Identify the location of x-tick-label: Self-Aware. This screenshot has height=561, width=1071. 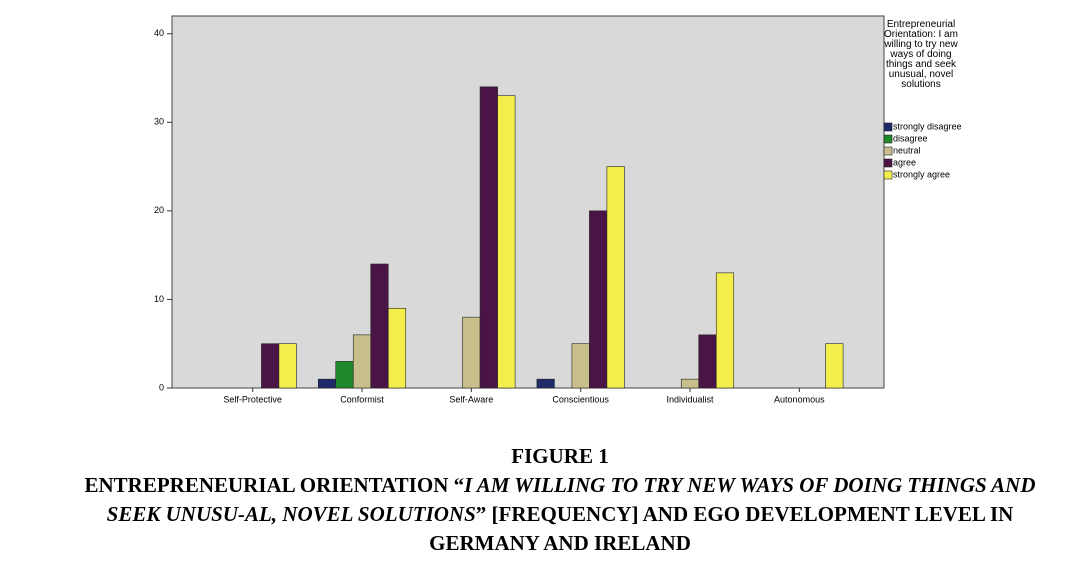
(471, 399).